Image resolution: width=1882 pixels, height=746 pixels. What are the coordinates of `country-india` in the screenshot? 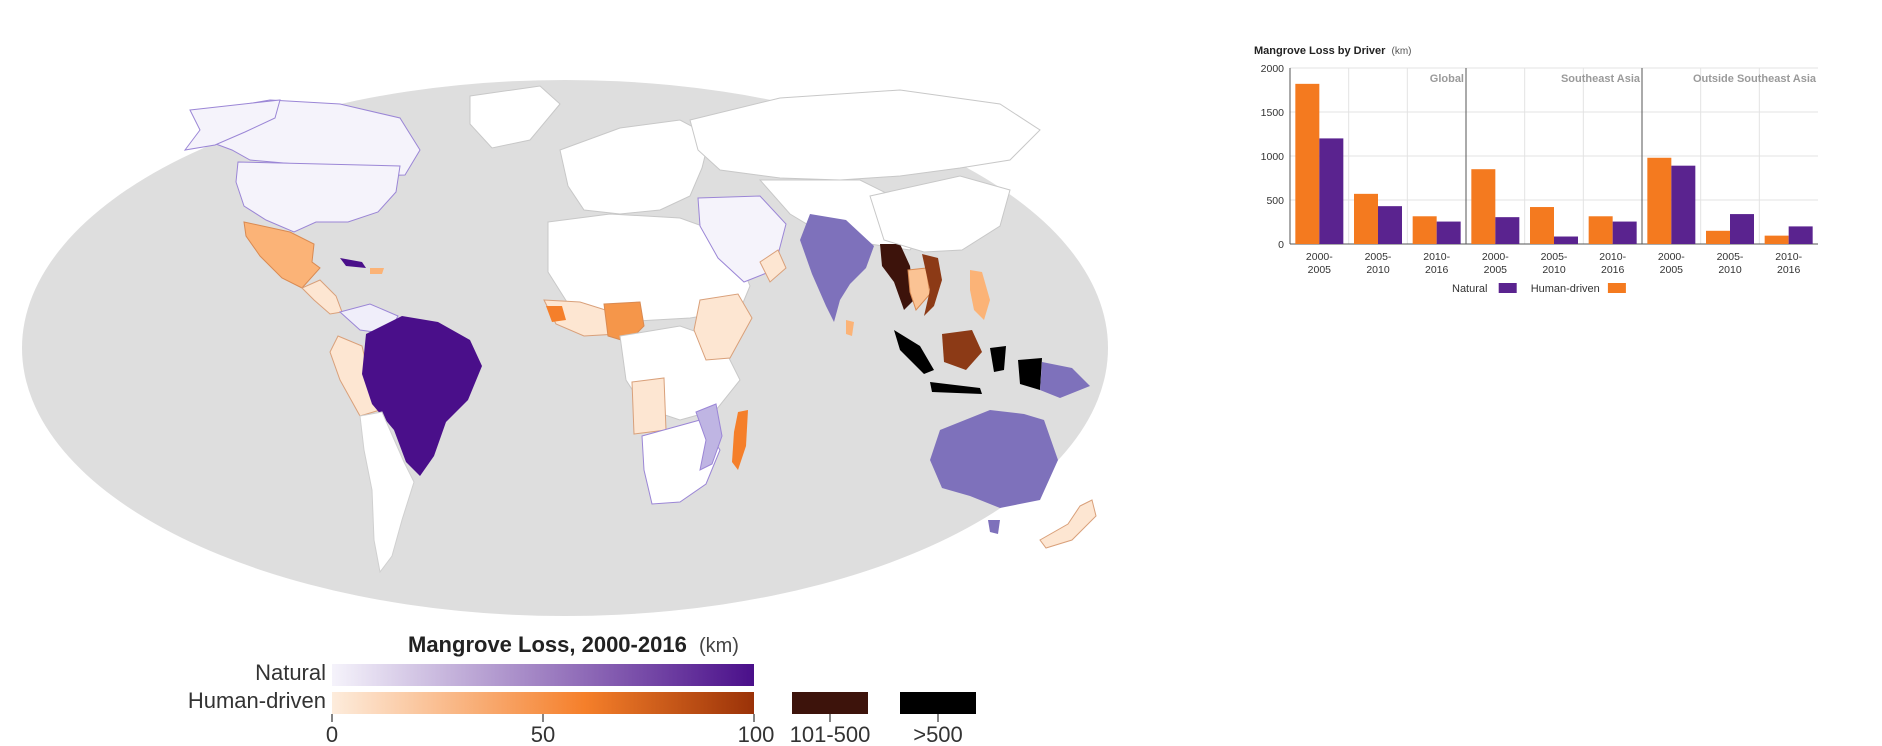 It's located at (837, 268).